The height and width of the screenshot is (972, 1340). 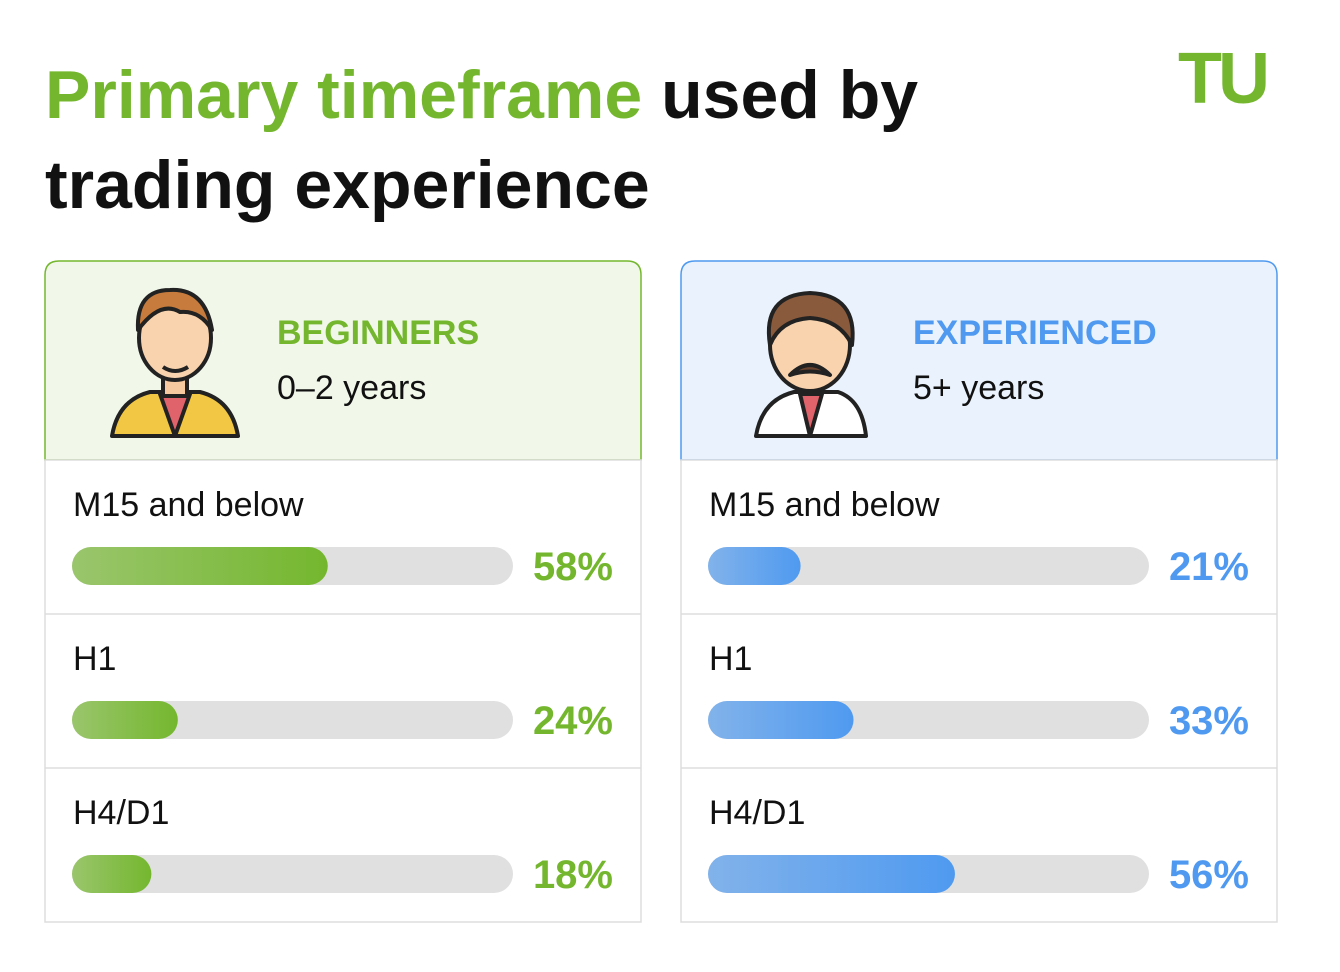 I want to click on title-highlight: Primary timeframe, so click(x=343, y=95).